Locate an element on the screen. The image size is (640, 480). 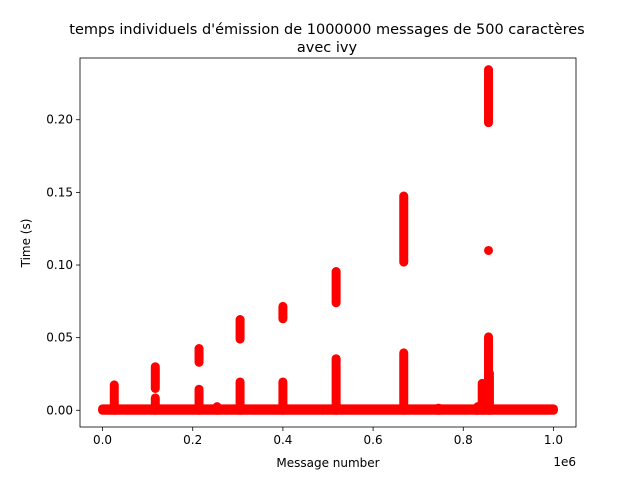
x-axis-label: Message number is located at coordinates (327, 463).